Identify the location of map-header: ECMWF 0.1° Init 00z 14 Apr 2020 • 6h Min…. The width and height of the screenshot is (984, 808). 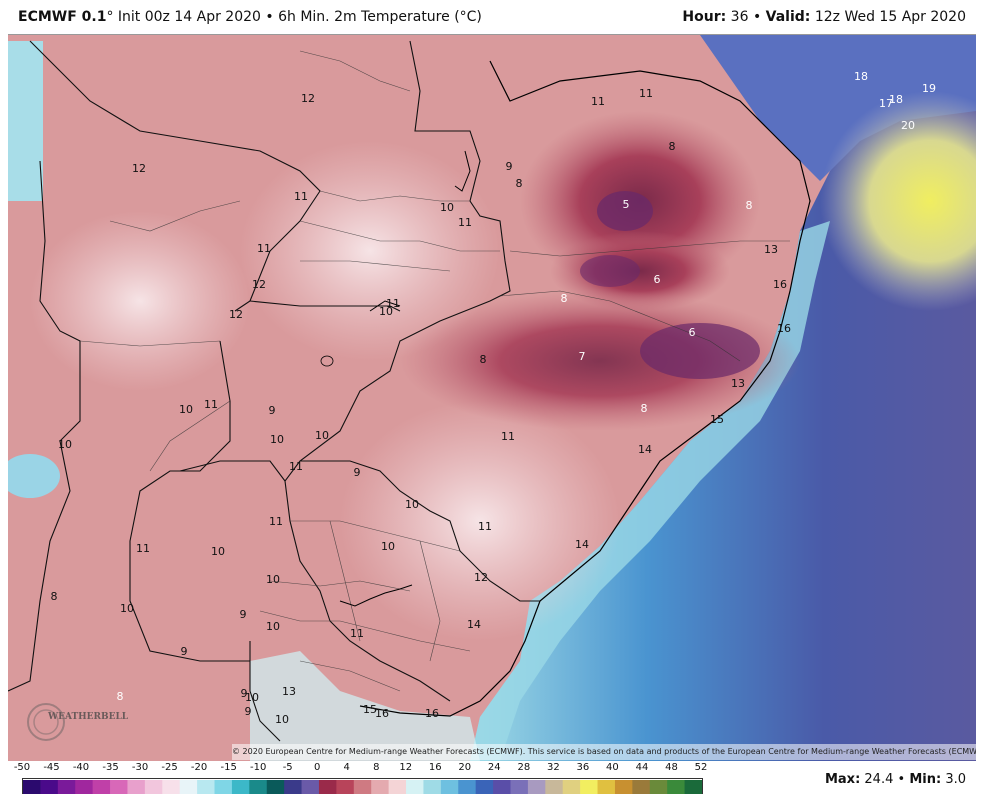
(492, 17).